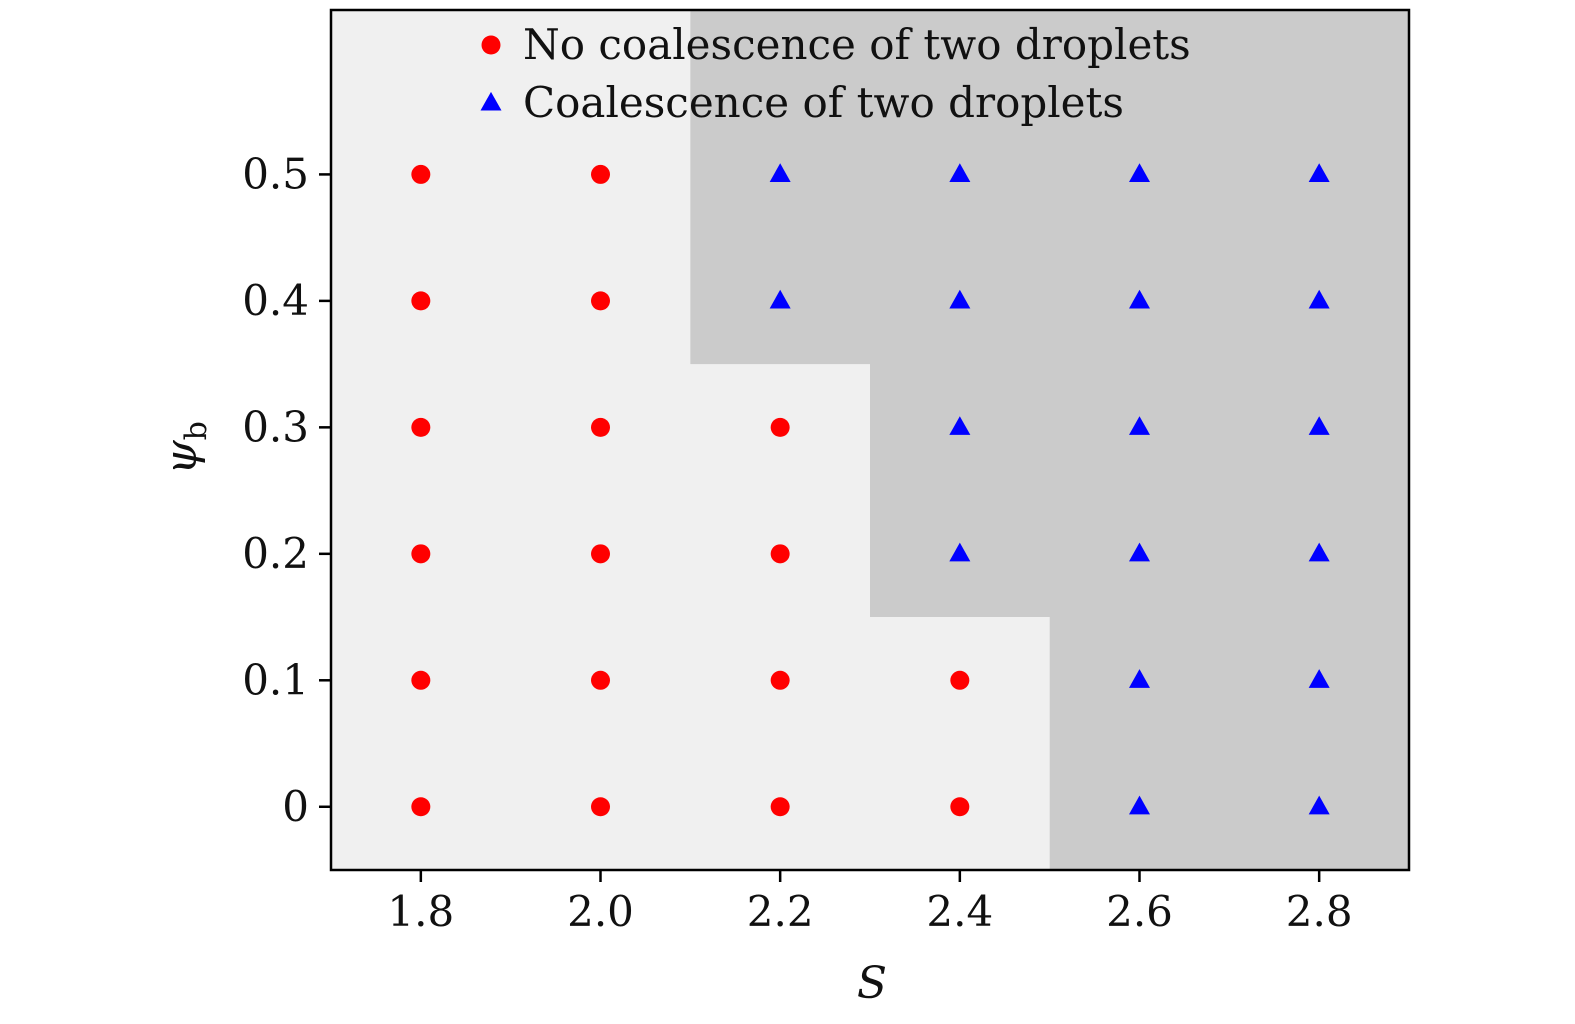  Describe the element at coordinates (1319, 911) in the screenshot. I see `x-tick-label: 2.8` at that location.